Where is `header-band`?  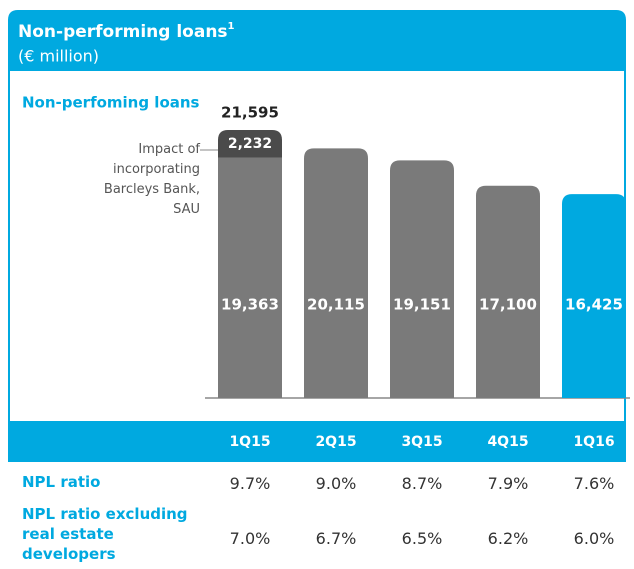
header-band is located at coordinates (317, 40).